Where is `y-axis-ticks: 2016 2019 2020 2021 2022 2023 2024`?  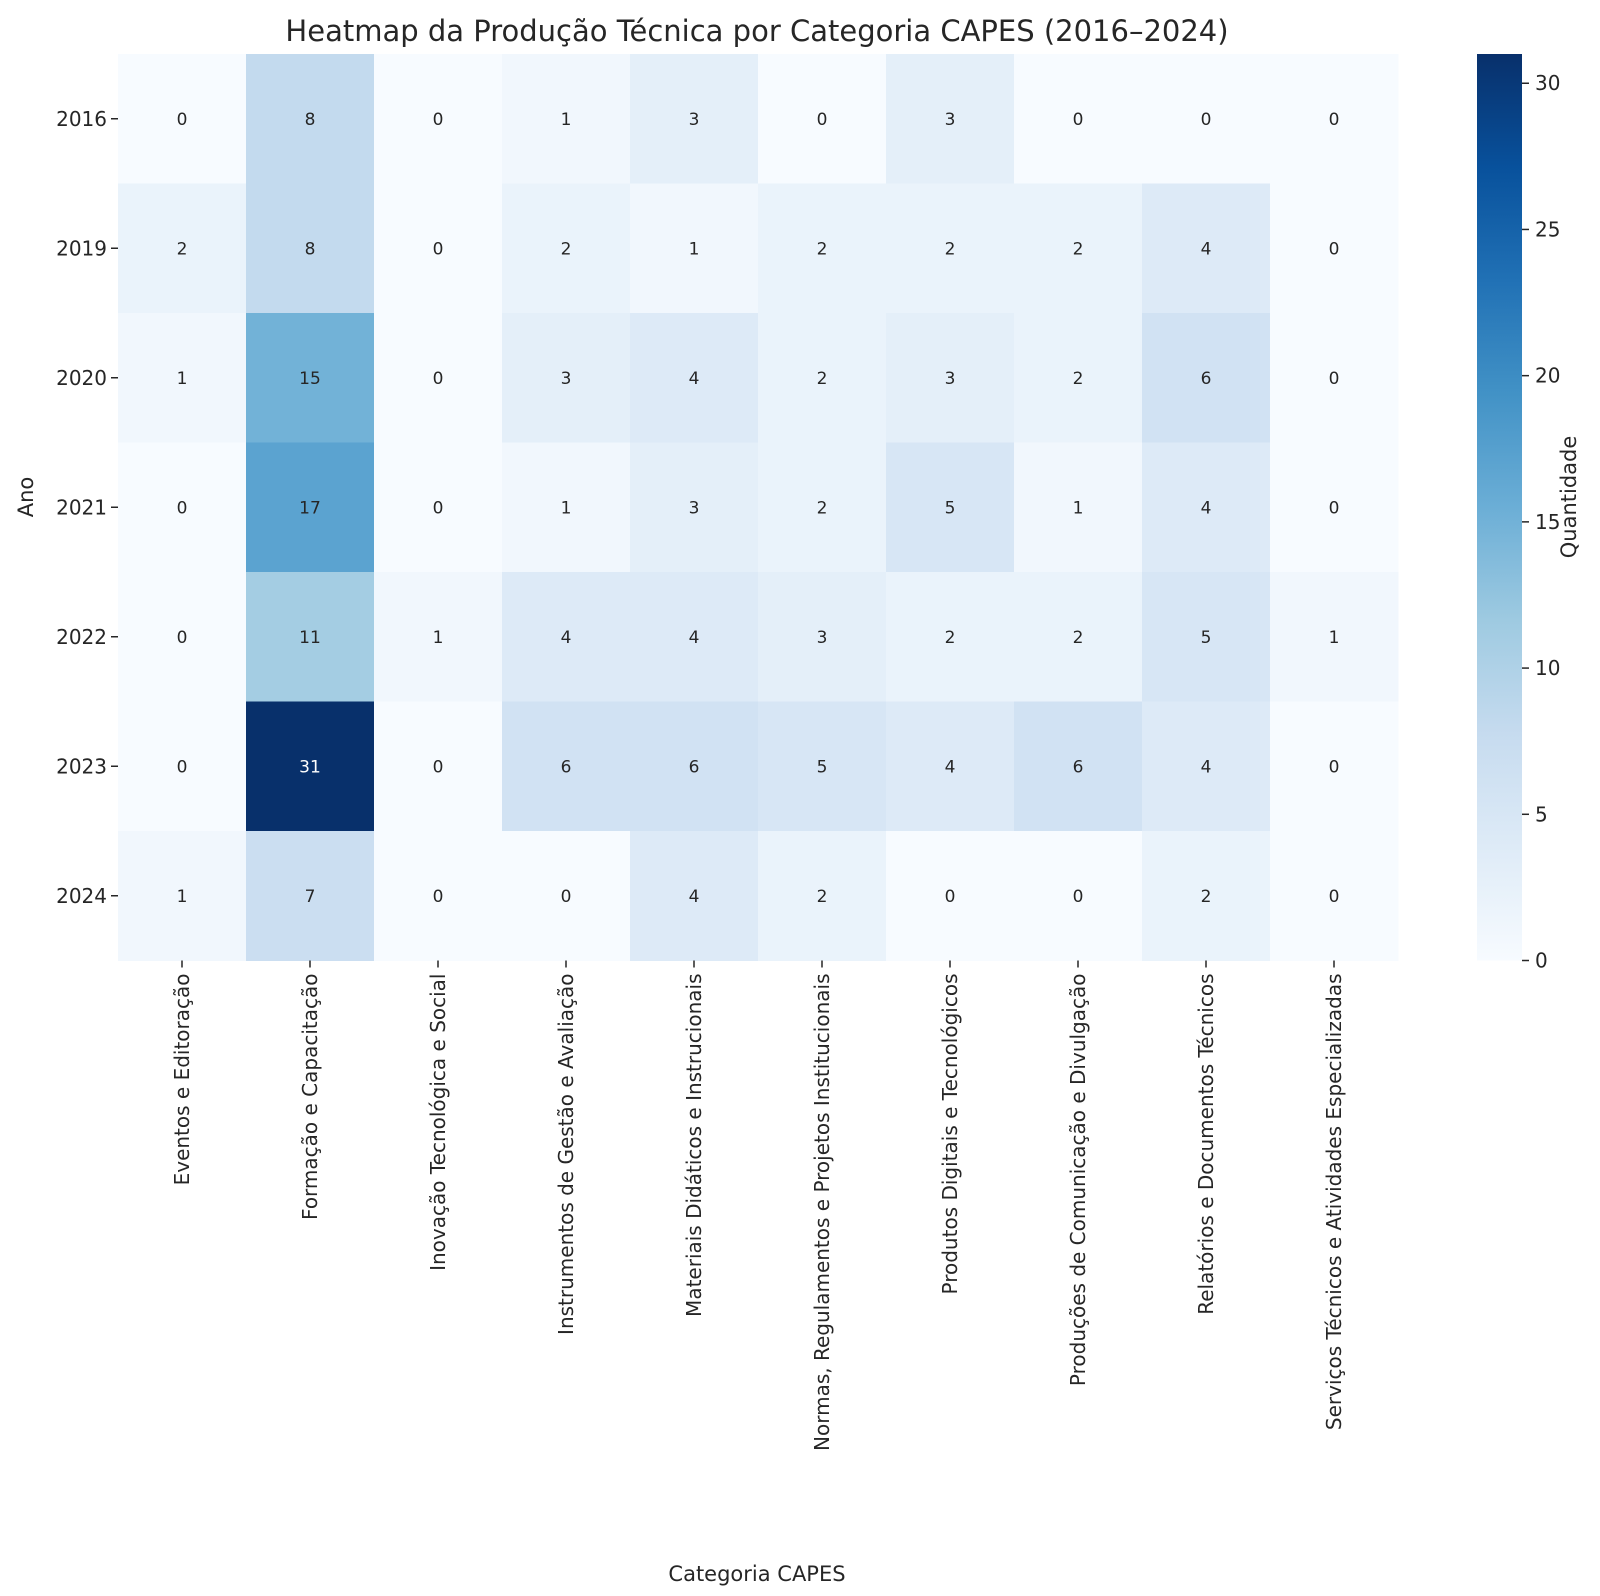 y-axis-ticks: 2016 2019 2020 2021 2022 2023 2024 is located at coordinates (87, 507).